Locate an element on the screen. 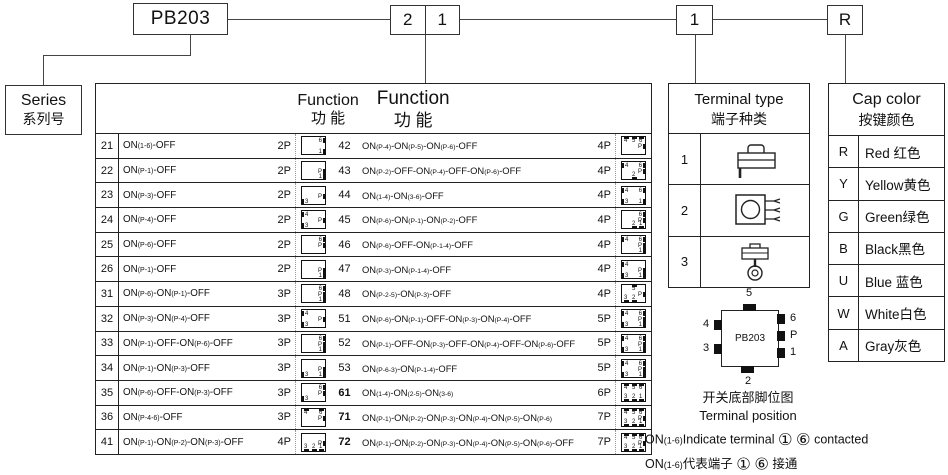  chip-pin-label: 3 is located at coordinates (706, 348).